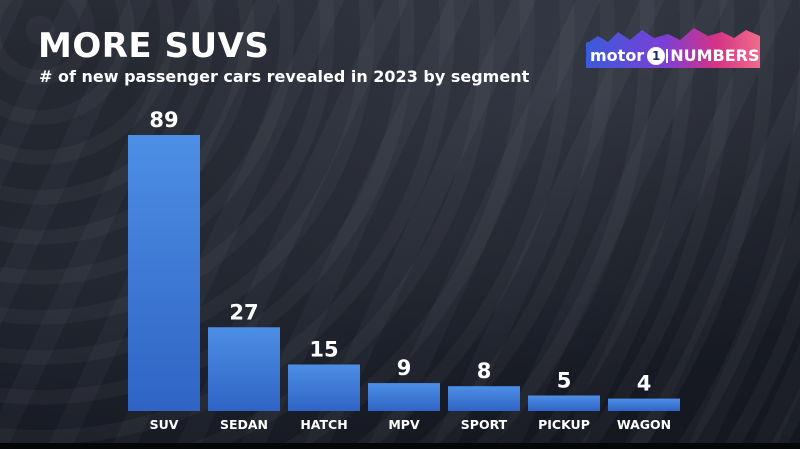 The image size is (800, 449). I want to click on logo-right-text: NUMBERS, so click(715, 55).